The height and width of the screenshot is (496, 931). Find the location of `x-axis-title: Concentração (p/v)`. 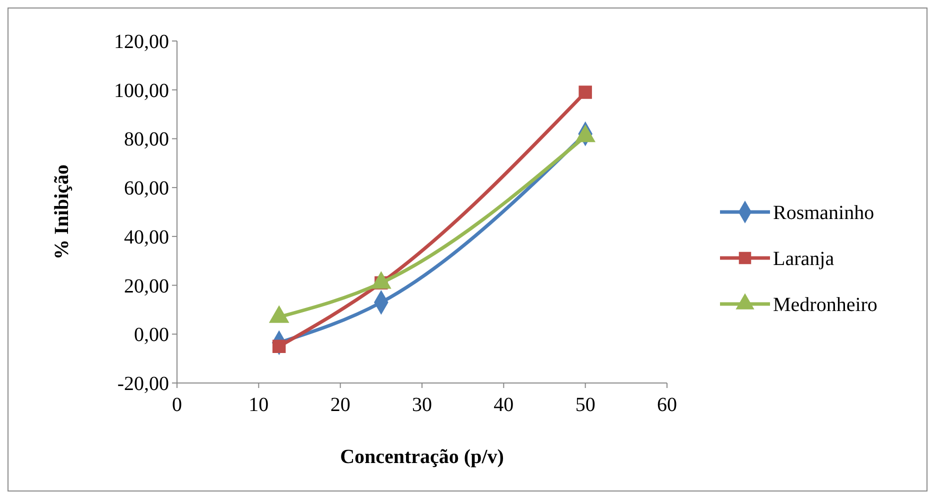

x-axis-title: Concentração (p/v) is located at coordinates (422, 457).